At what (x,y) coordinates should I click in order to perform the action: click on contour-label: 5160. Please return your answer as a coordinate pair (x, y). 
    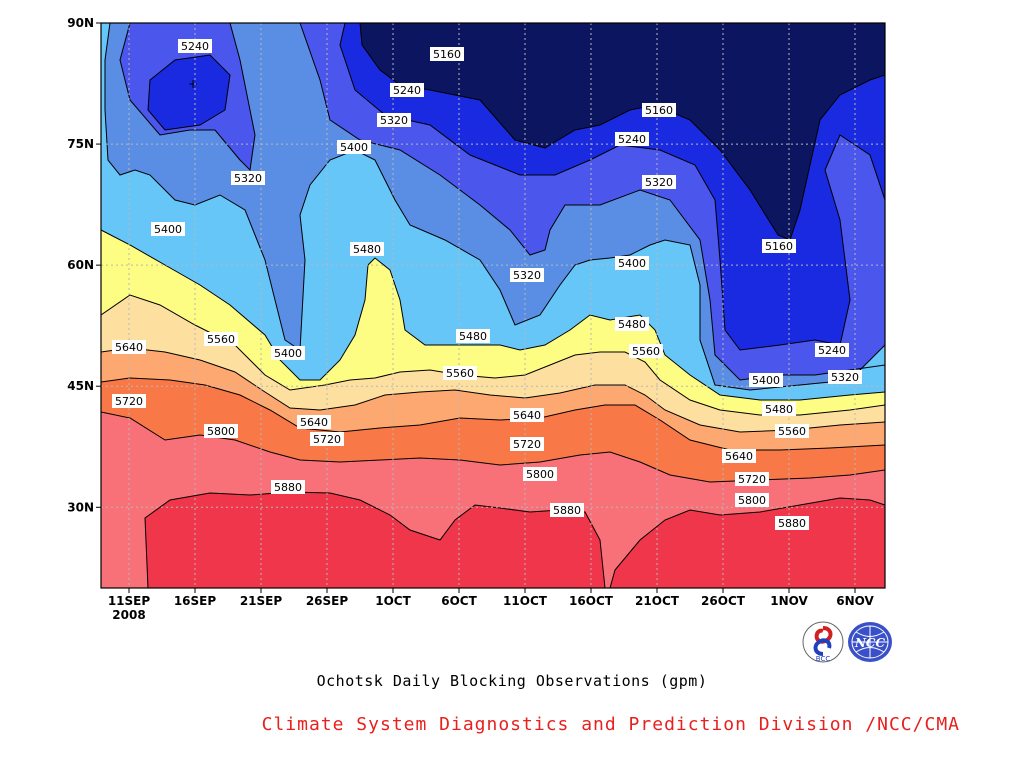
    Looking at the image, I should click on (447, 54).